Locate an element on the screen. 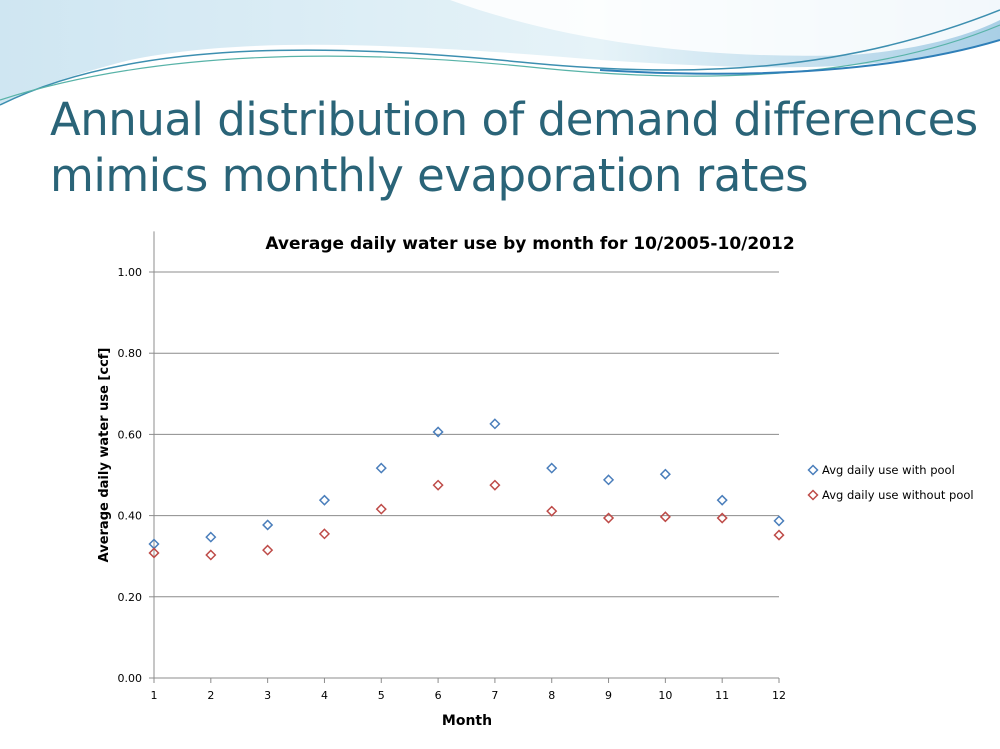 The width and height of the screenshot is (1000, 749). legend-entry: Avg daily use without pool is located at coordinates (898, 495).